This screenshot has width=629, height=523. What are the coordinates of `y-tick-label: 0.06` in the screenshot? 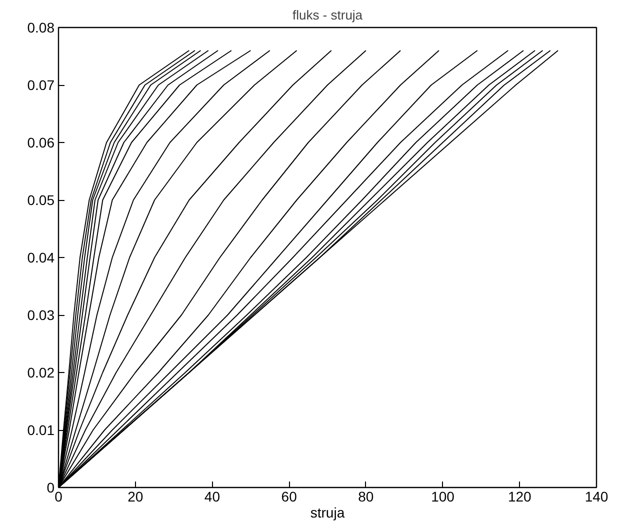 It's located at (41, 142).